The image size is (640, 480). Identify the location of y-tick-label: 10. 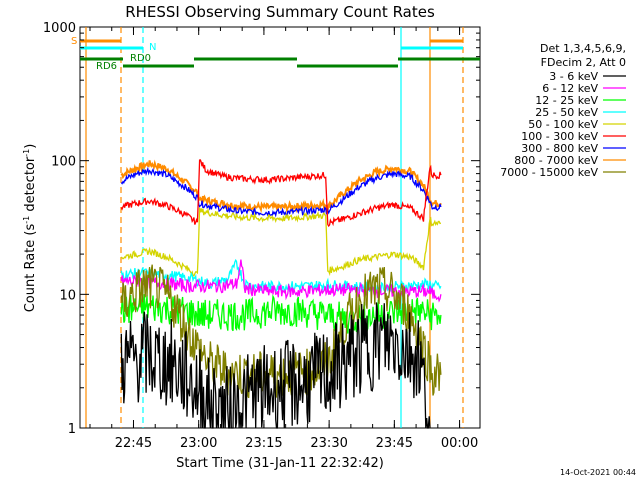
(67, 295).